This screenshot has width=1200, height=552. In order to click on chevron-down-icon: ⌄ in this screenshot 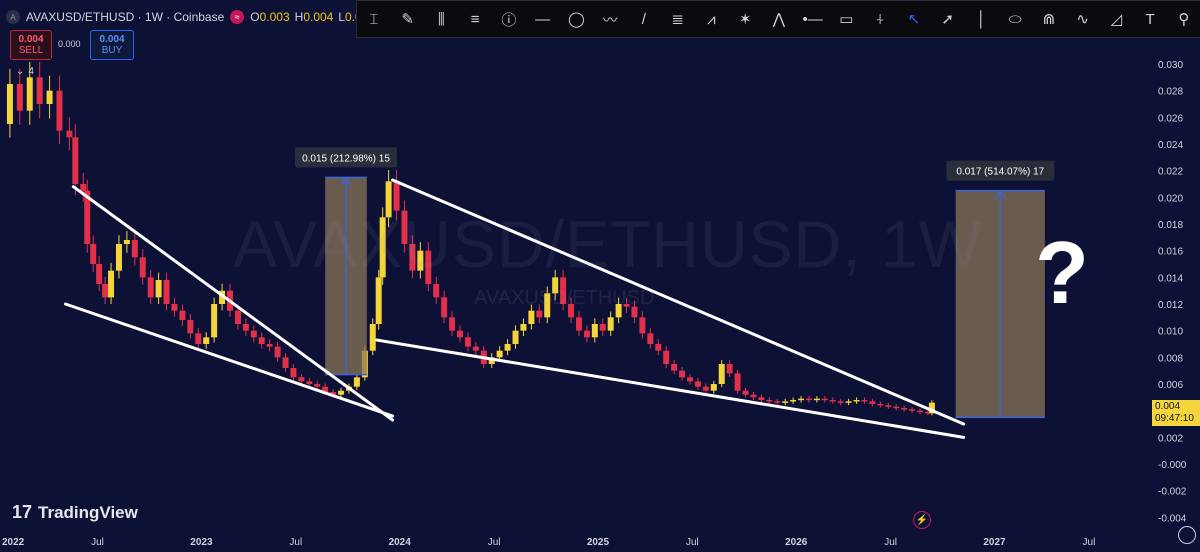, I will do `click(20, 71)`.